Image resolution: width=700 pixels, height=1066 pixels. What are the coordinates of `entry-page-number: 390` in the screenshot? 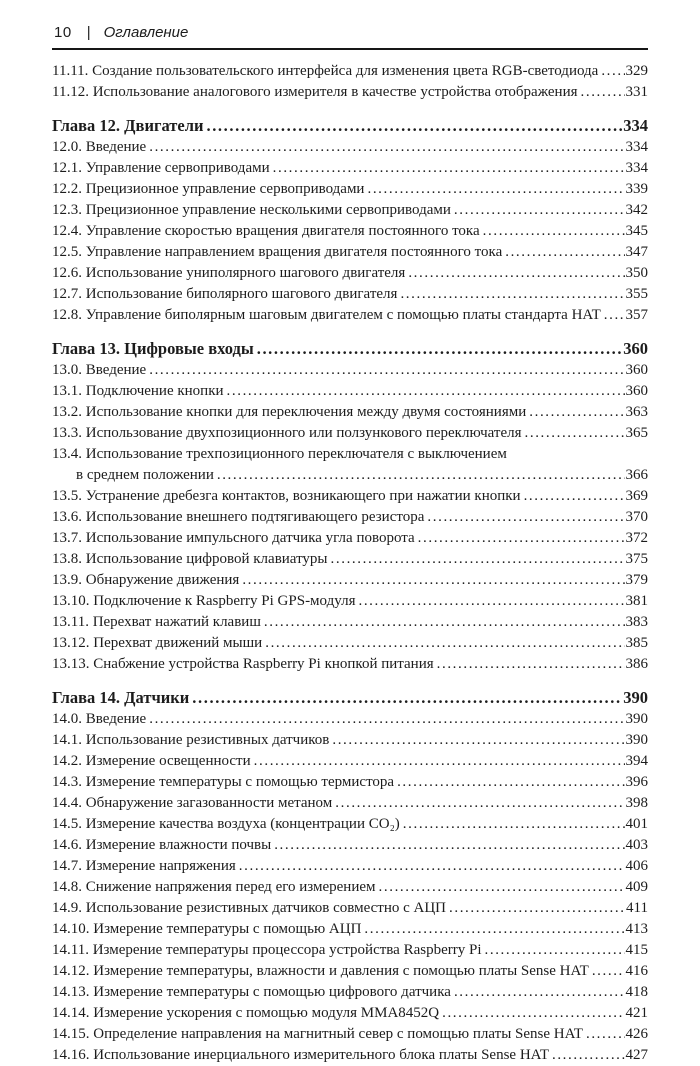 It's located at (637, 740).